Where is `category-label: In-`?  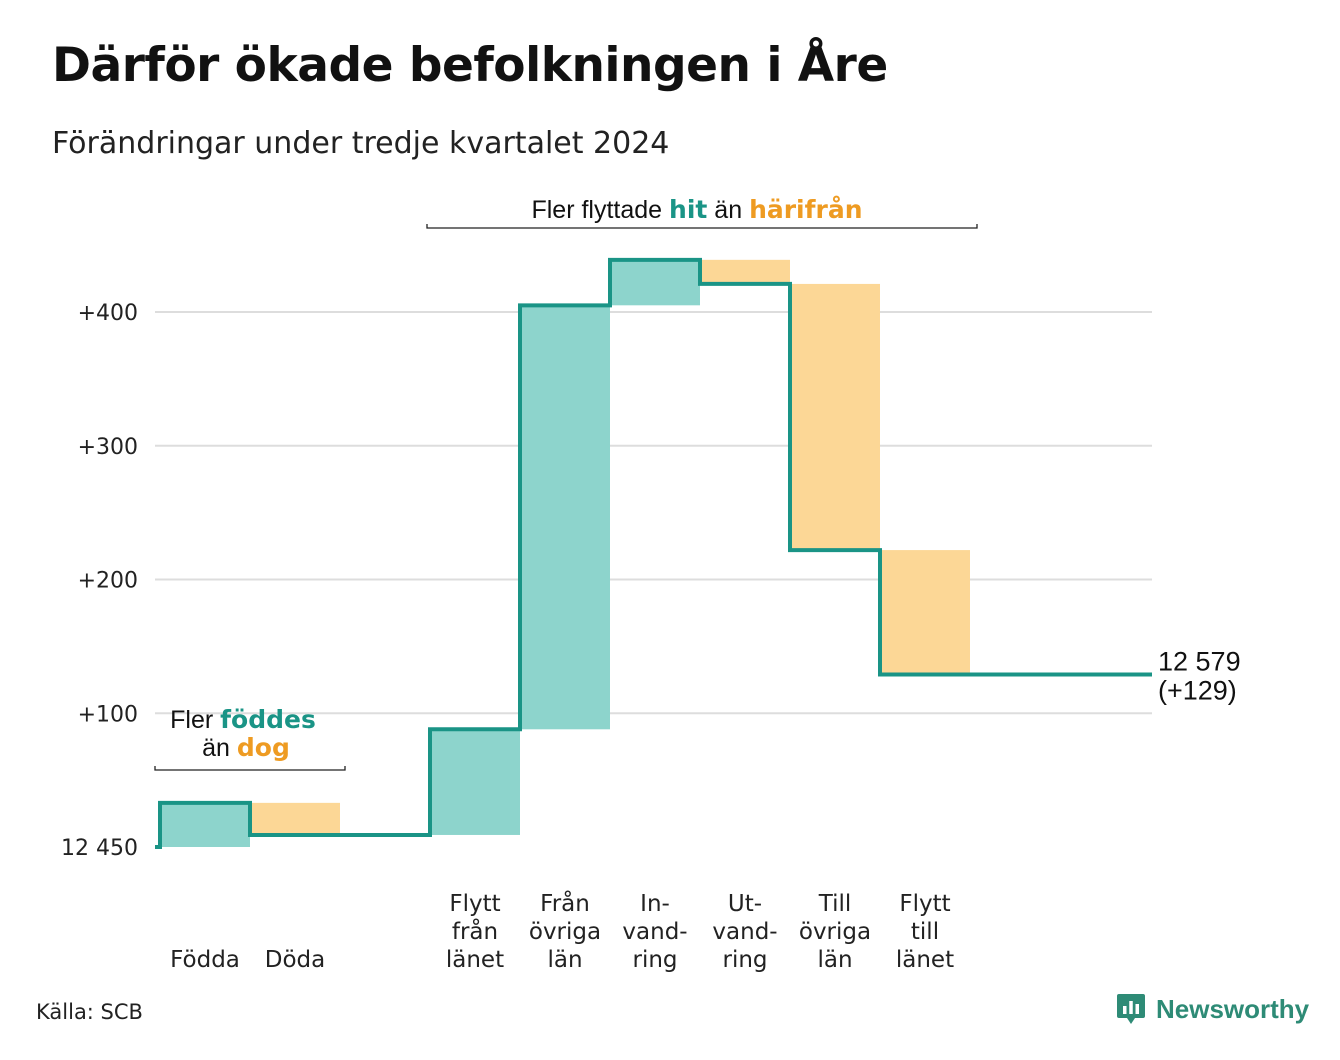 category-label: In- is located at coordinates (655, 904).